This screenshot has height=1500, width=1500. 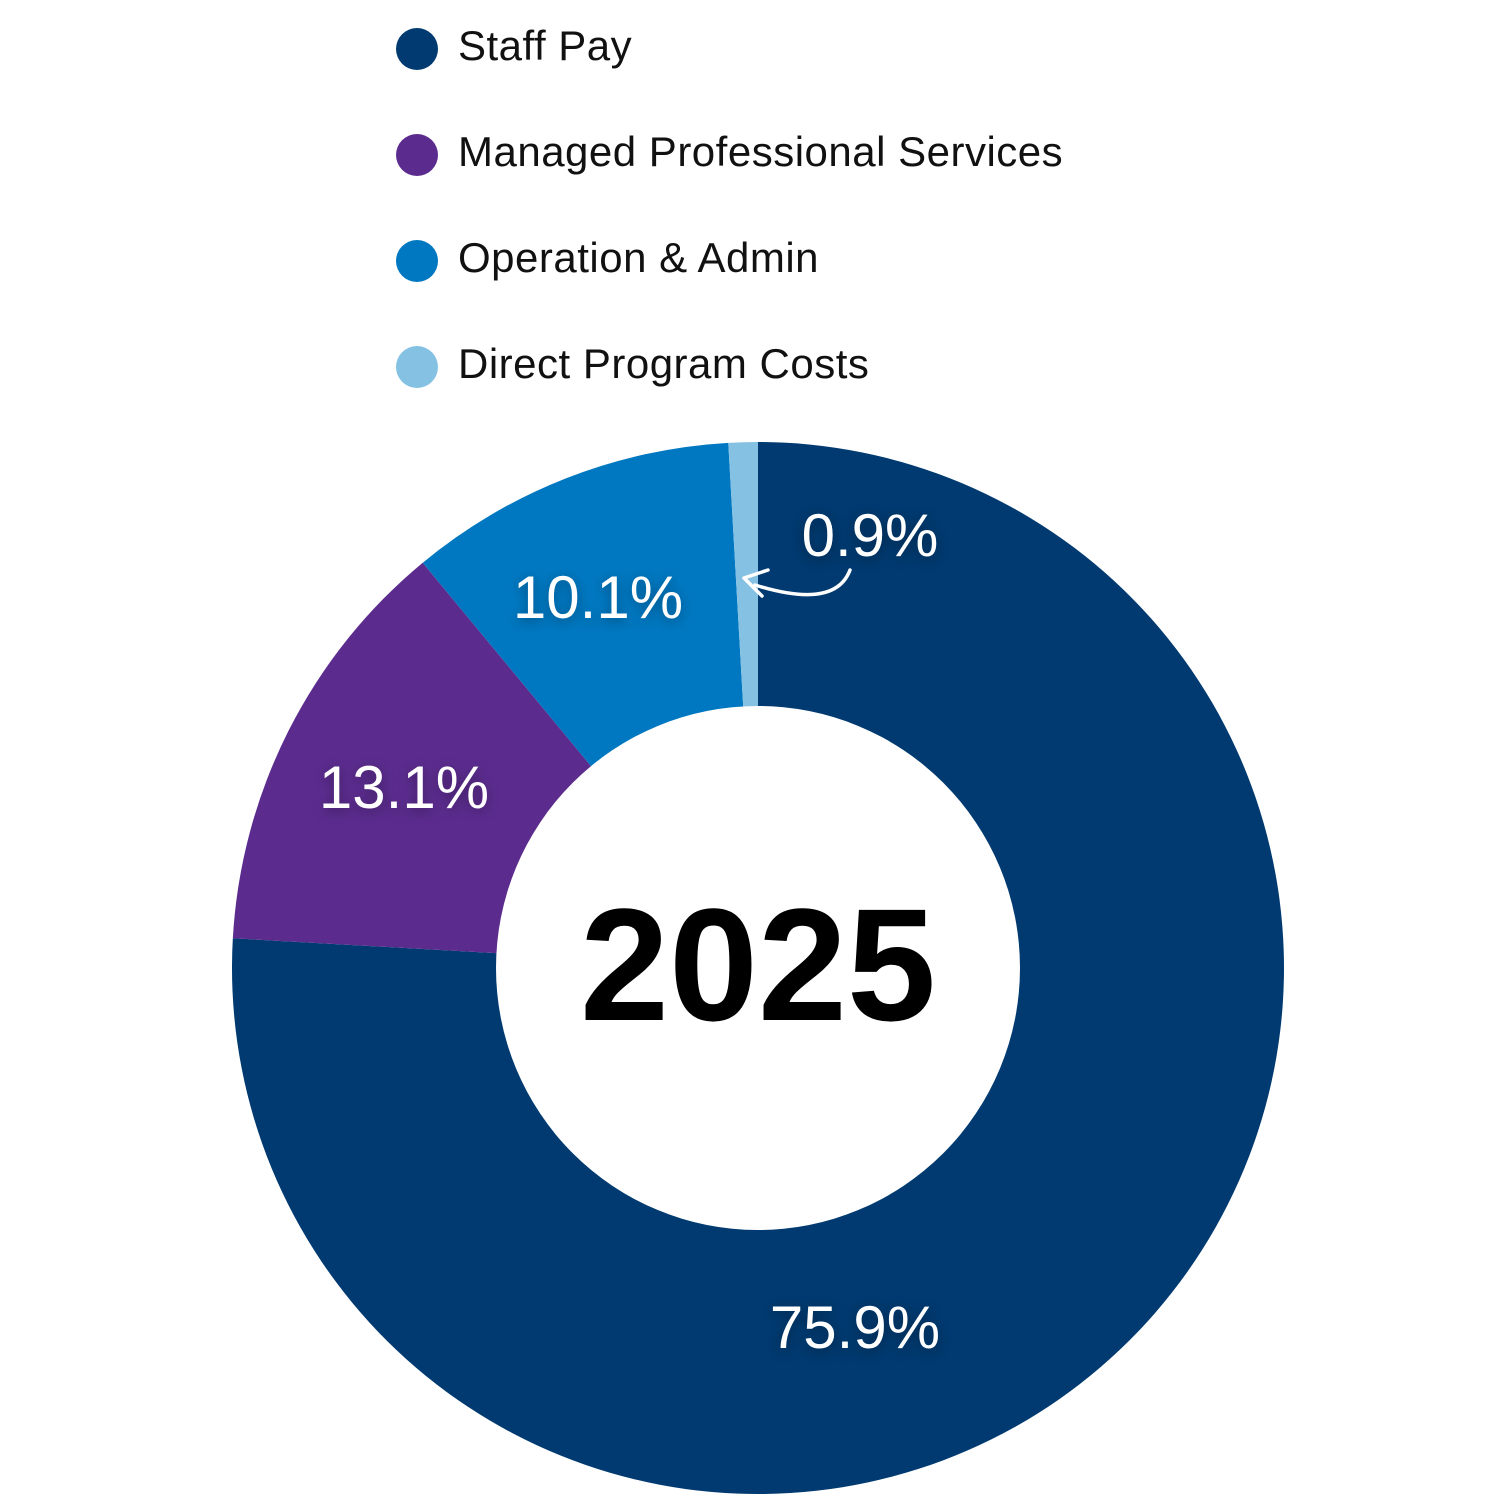 I want to click on data-label-direct-program-costs: 0.9%, so click(x=870, y=535).